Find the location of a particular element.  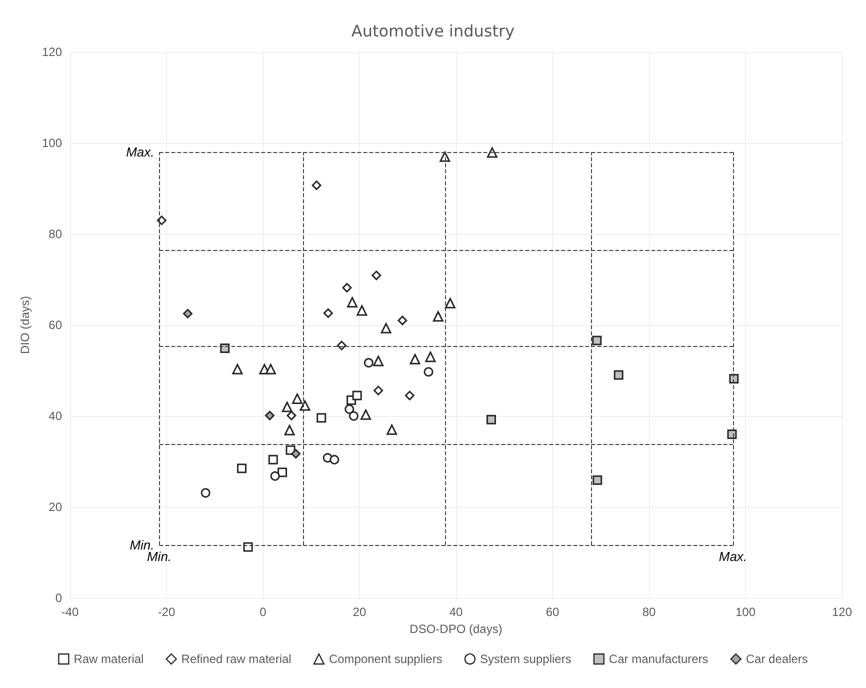

x-tick-label: 60 is located at coordinates (553, 612).